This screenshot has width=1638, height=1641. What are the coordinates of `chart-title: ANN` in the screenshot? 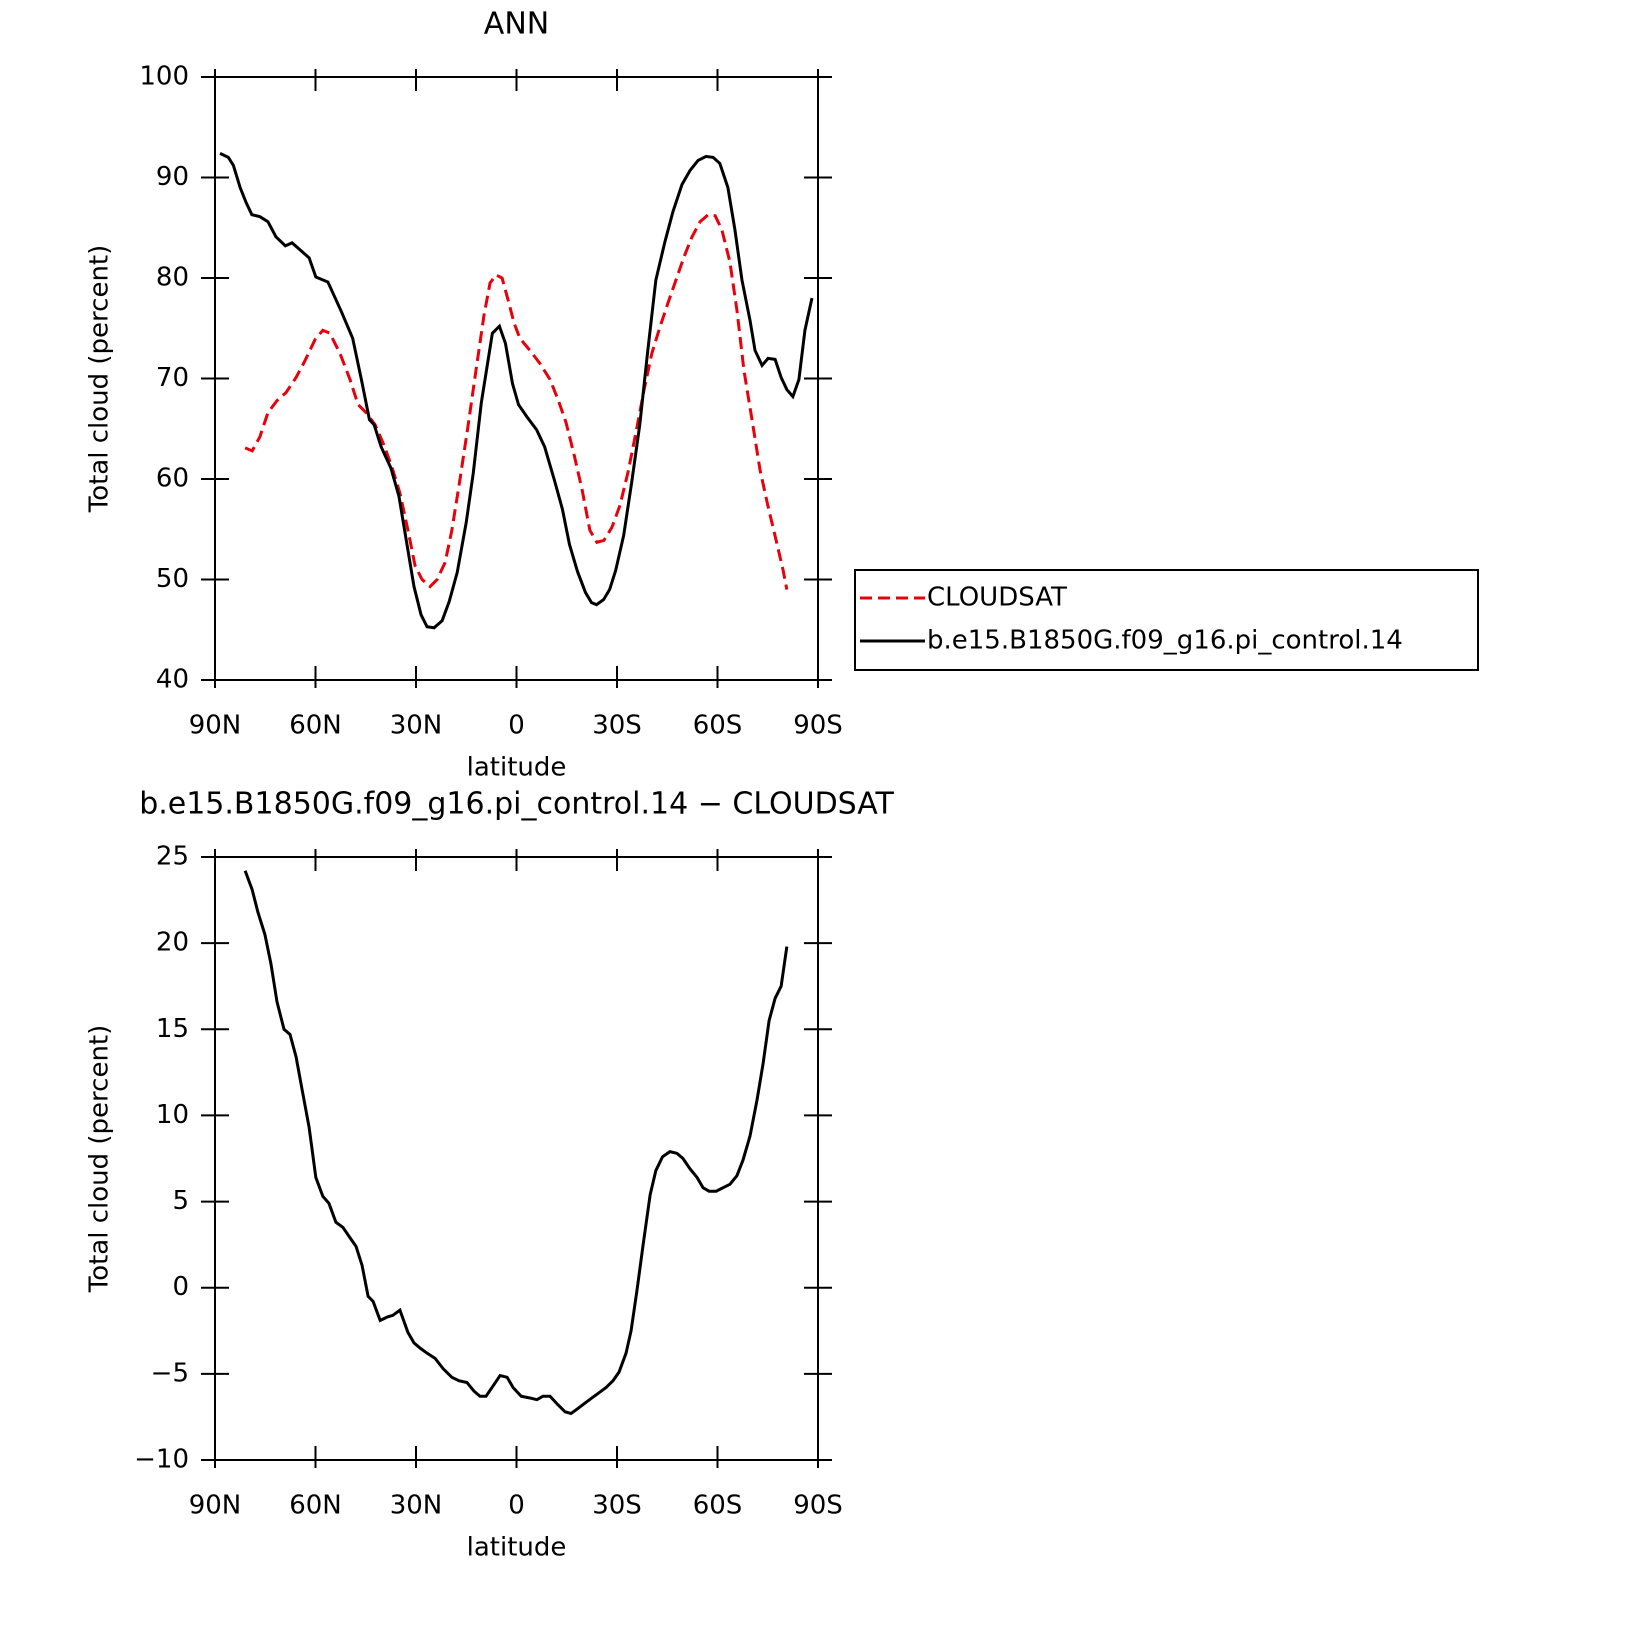 It's located at (516, 24).